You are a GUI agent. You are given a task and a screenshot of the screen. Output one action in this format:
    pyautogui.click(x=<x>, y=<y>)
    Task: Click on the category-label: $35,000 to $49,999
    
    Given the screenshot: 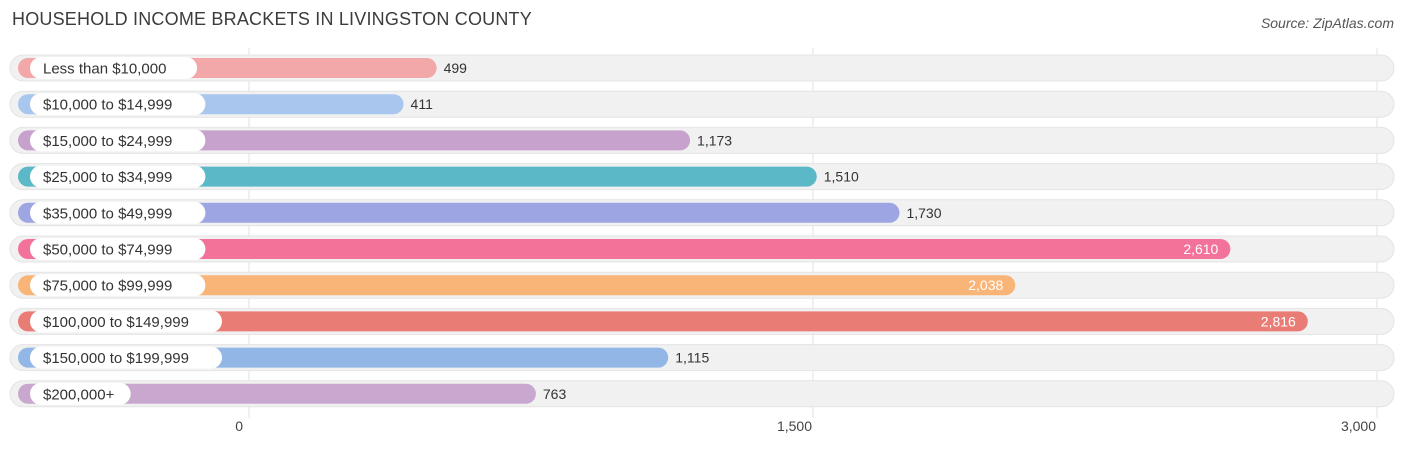 What is the action you would take?
    pyautogui.click(x=107, y=213)
    